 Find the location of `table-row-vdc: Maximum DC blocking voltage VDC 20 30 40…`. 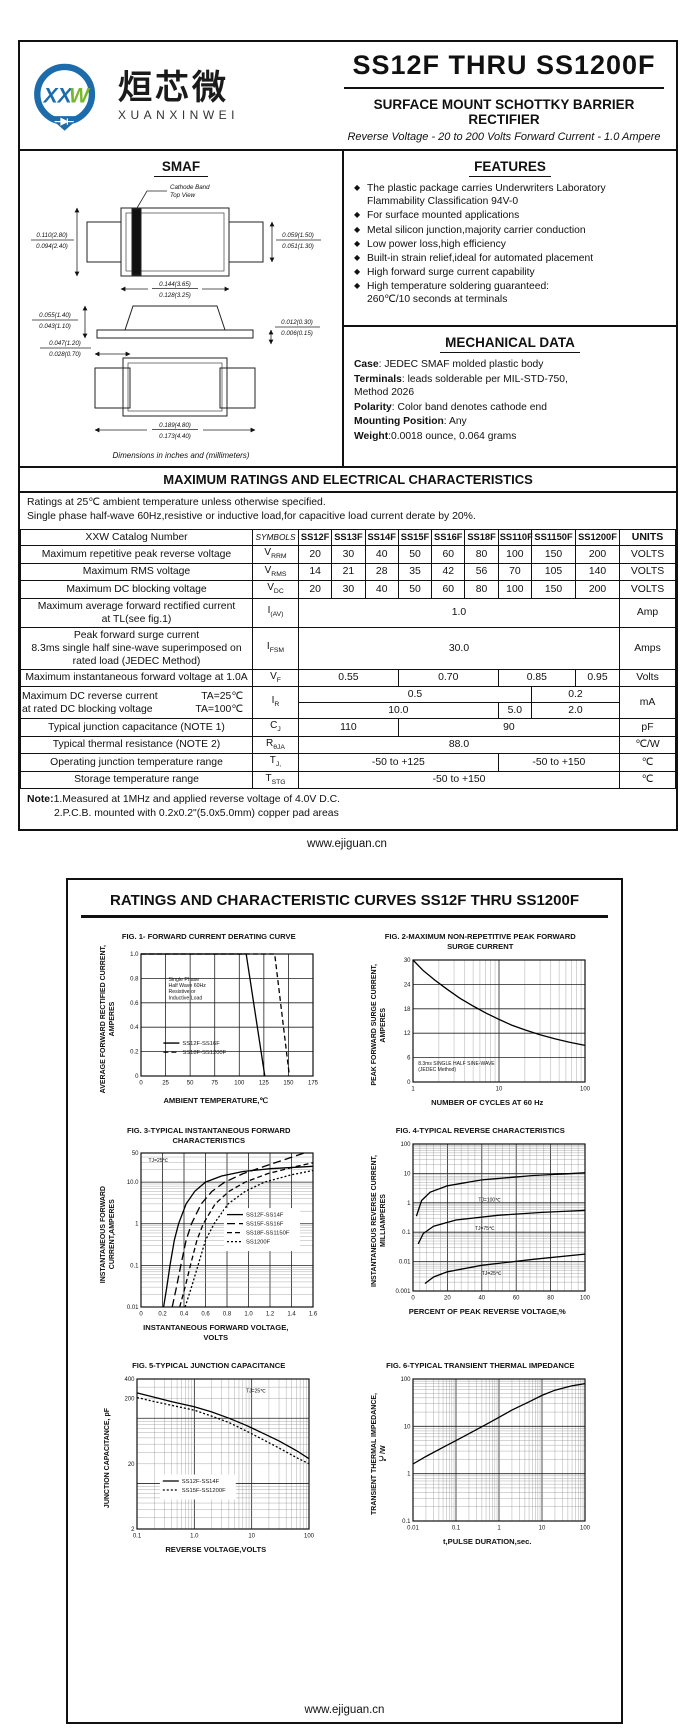

table-row-vdc: Maximum DC blocking voltage VDC 20 30 40… is located at coordinates (348, 589).